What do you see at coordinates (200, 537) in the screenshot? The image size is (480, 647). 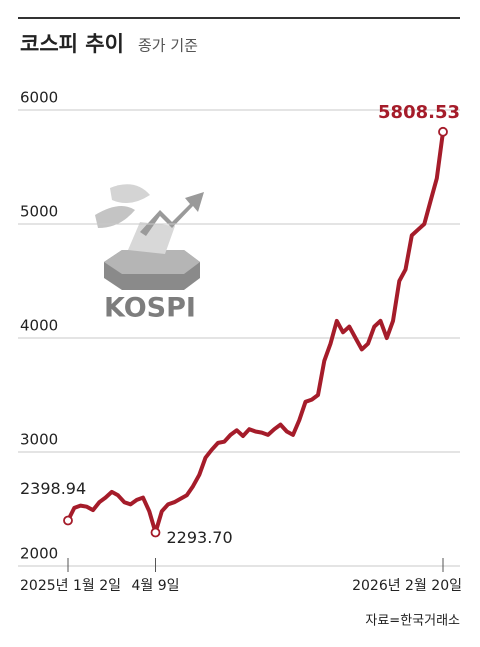 I see `value-label: 2293.70` at bounding box center [200, 537].